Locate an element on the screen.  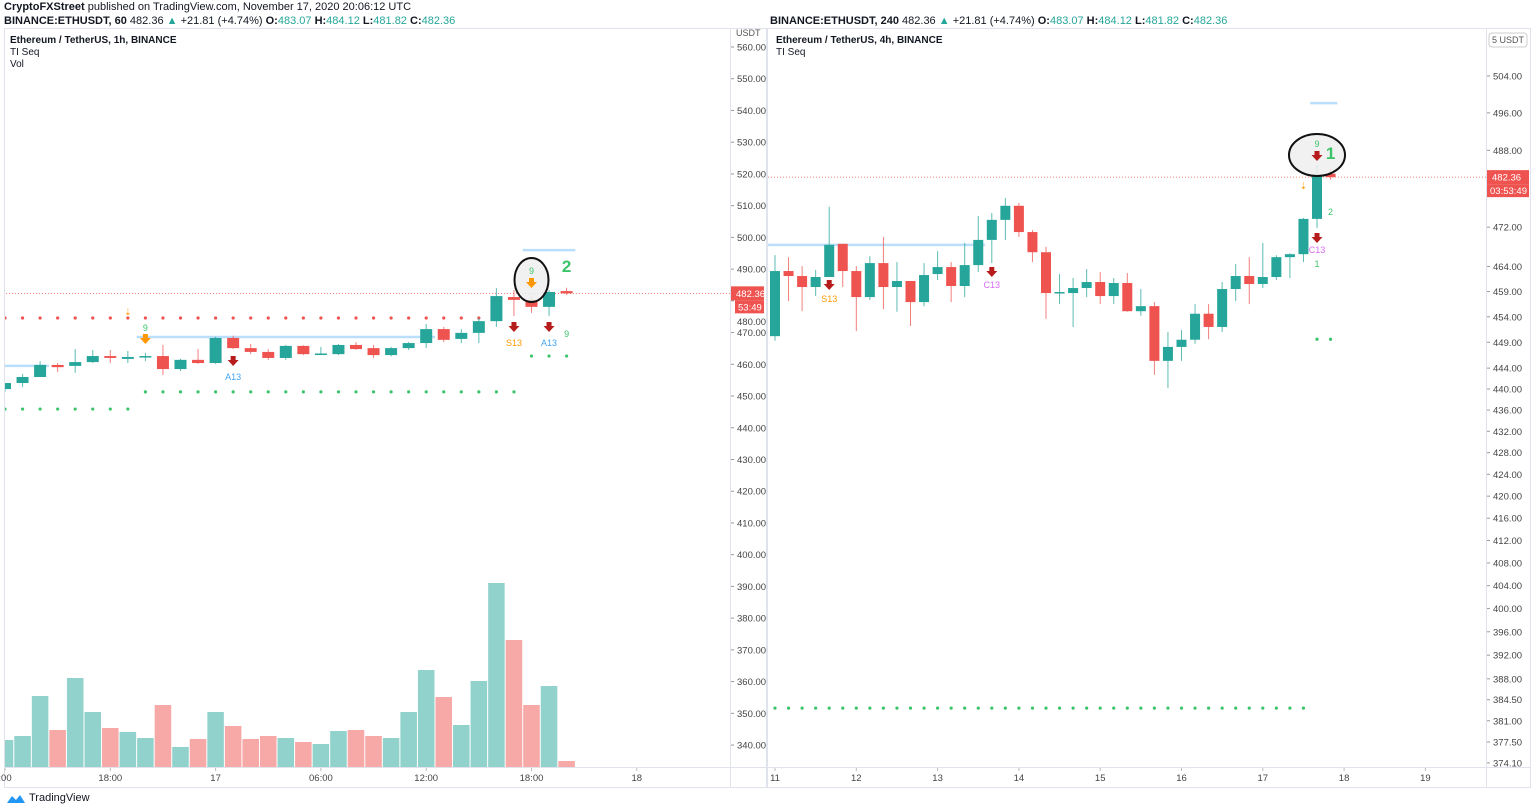
price-tick-label: 370.00 is located at coordinates (751, 650).